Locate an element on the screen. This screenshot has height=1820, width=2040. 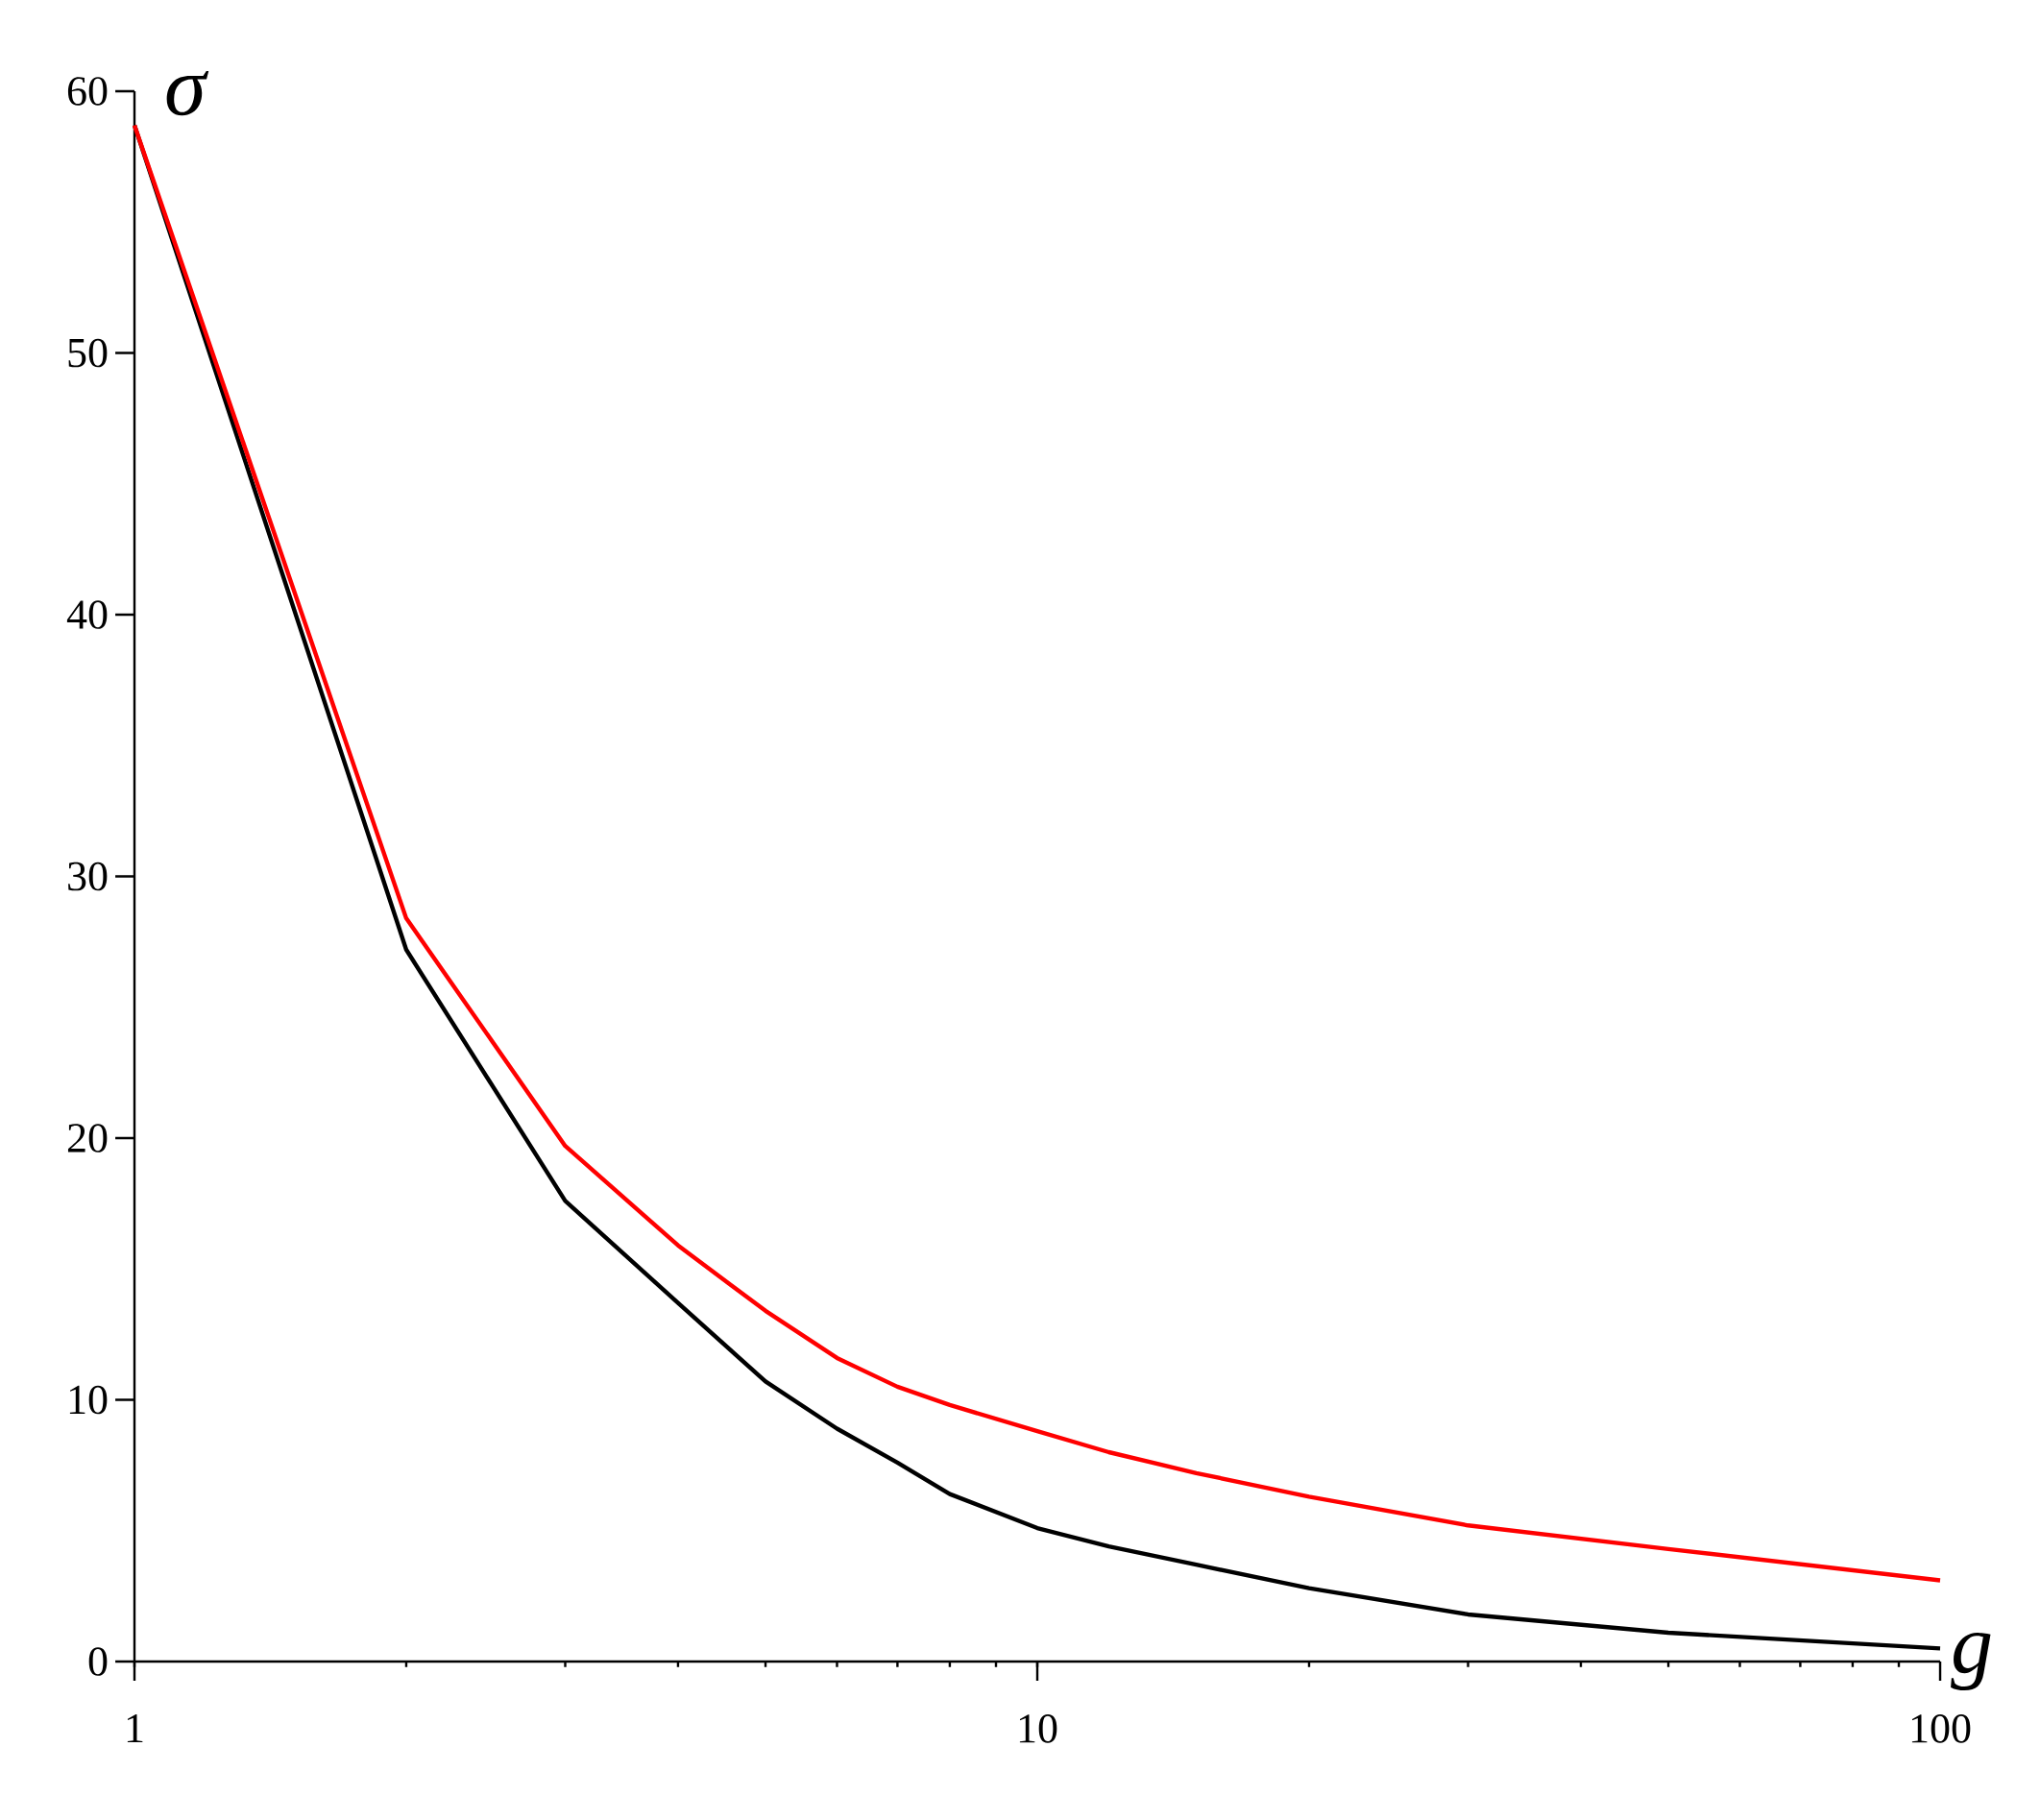
y-tick-label: 40 is located at coordinates (87, 615).